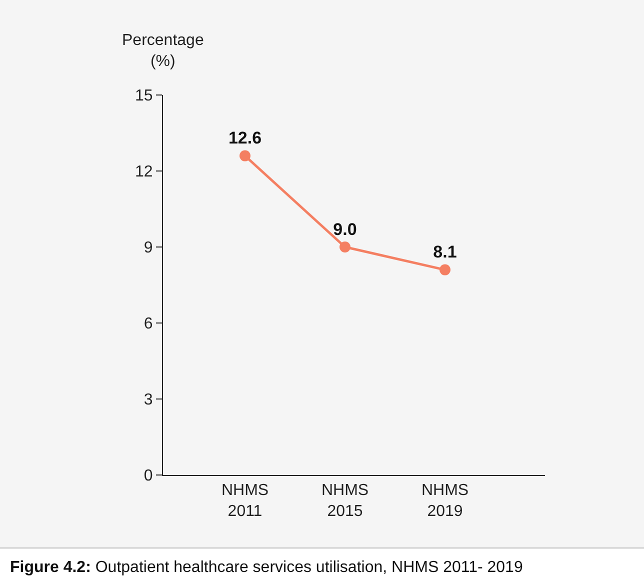  I want to click on y-tick-label: 12, so click(144, 172).